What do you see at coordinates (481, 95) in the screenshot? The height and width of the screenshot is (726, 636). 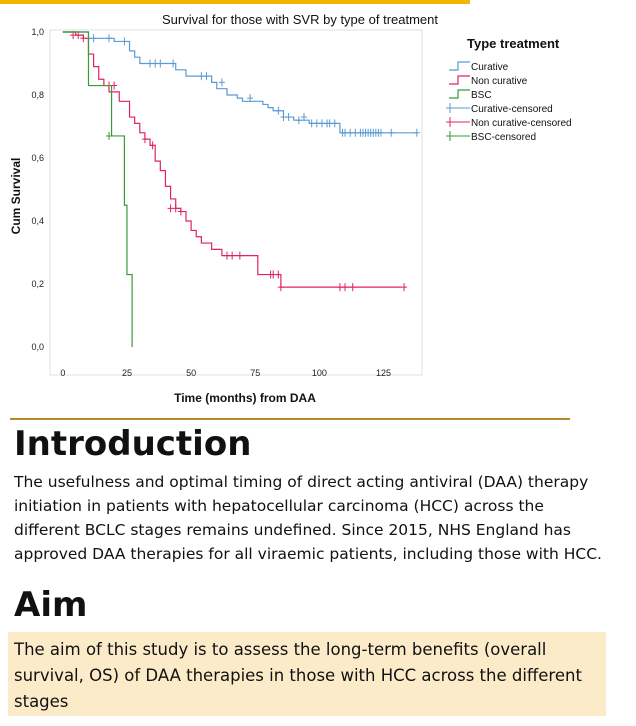 I see `legend-label-bsc: BSC` at bounding box center [481, 95].